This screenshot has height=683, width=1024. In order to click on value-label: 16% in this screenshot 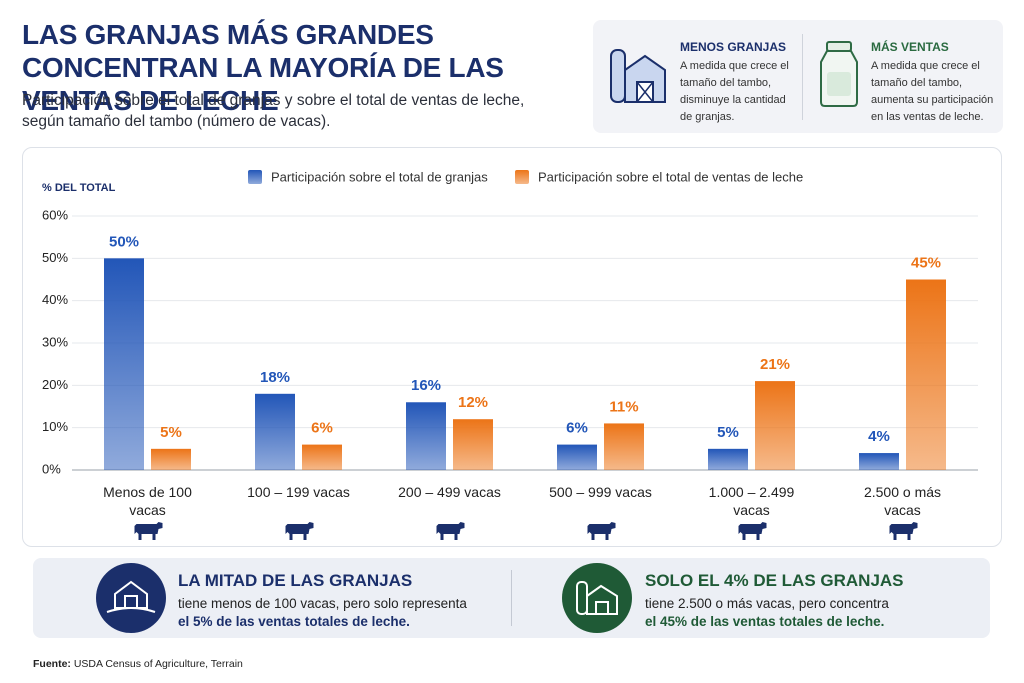, I will do `click(426, 385)`.